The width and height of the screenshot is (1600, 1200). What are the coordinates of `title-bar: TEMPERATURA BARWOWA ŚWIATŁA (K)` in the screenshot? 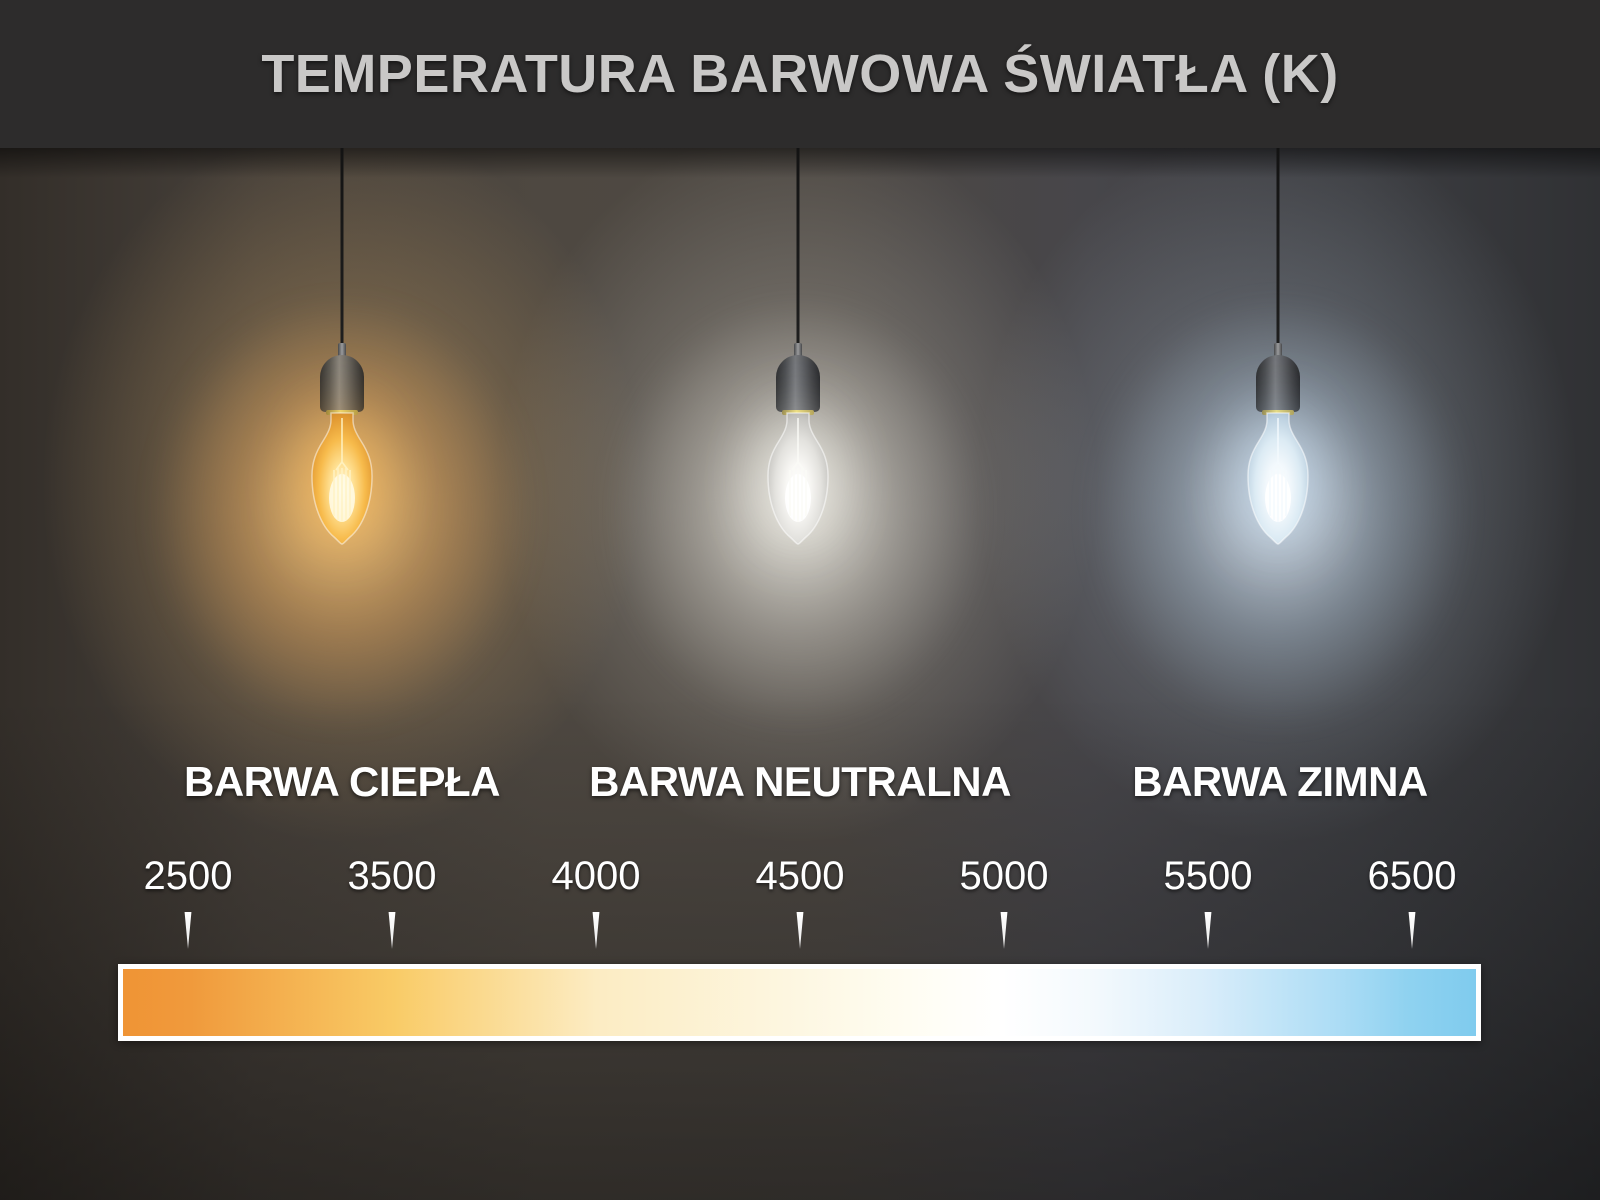 It's located at (800, 74).